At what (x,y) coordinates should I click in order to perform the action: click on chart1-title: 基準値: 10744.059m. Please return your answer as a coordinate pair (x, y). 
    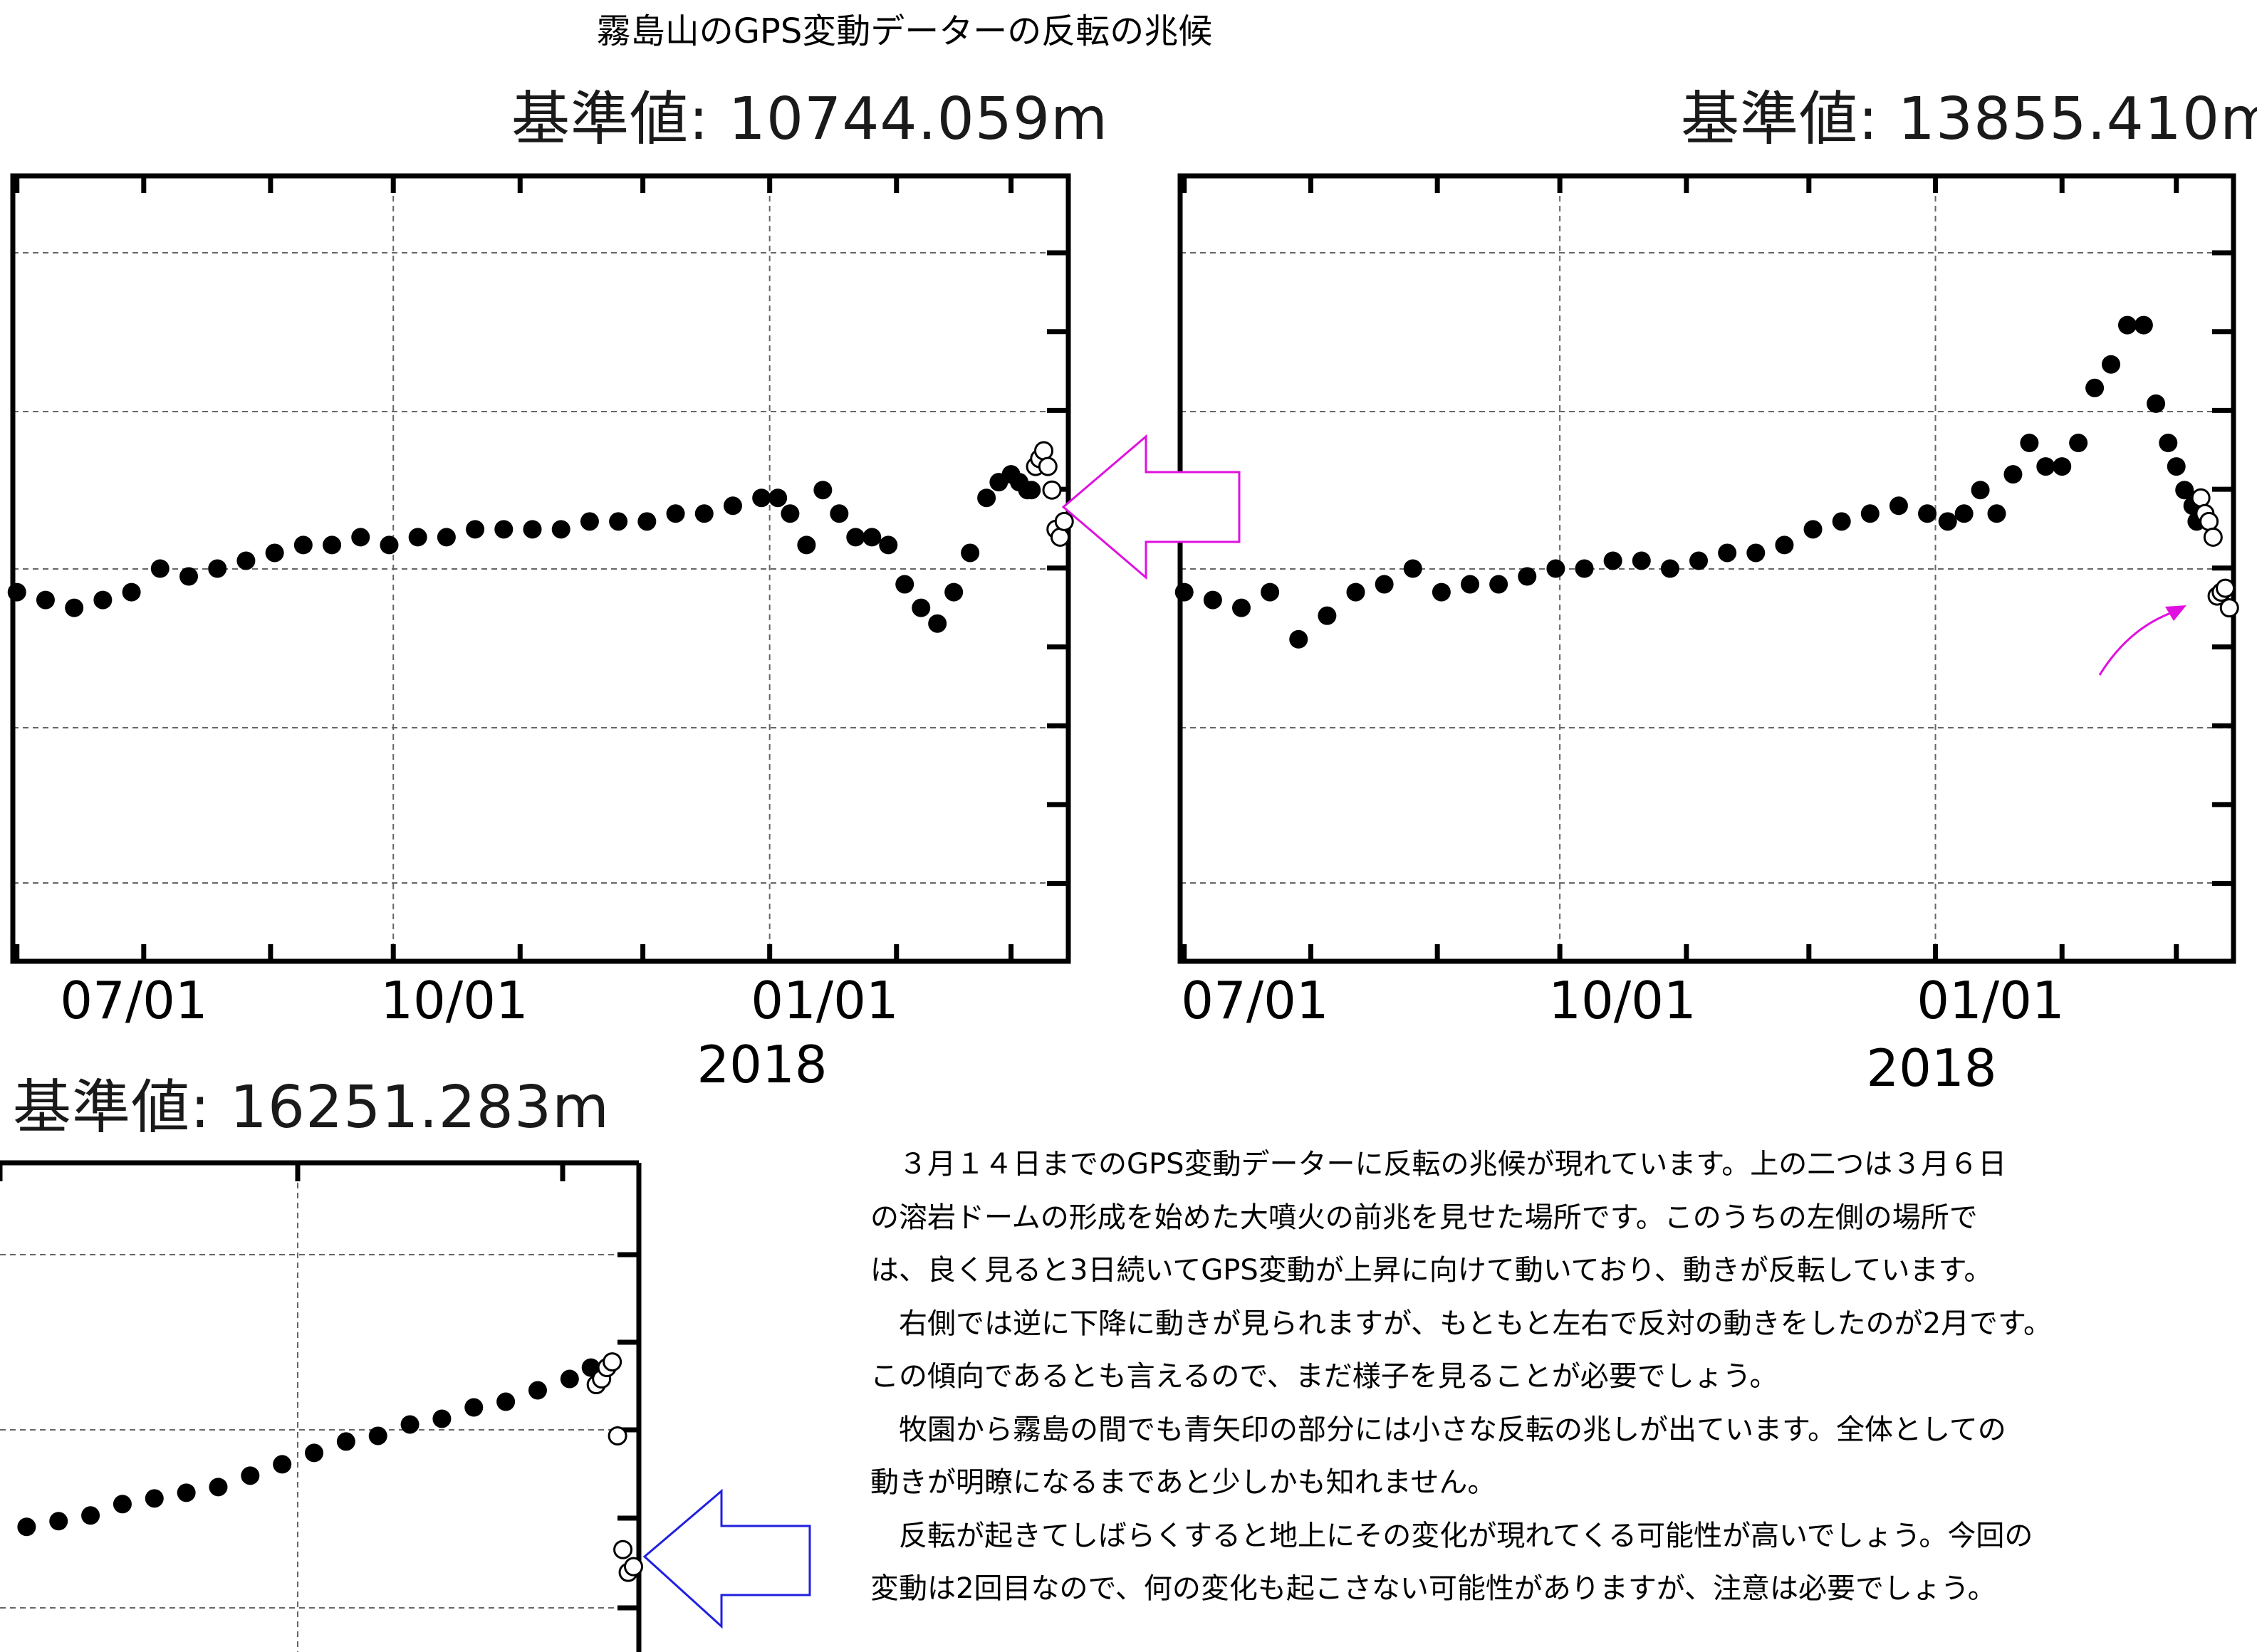
    Looking at the image, I should click on (810, 119).